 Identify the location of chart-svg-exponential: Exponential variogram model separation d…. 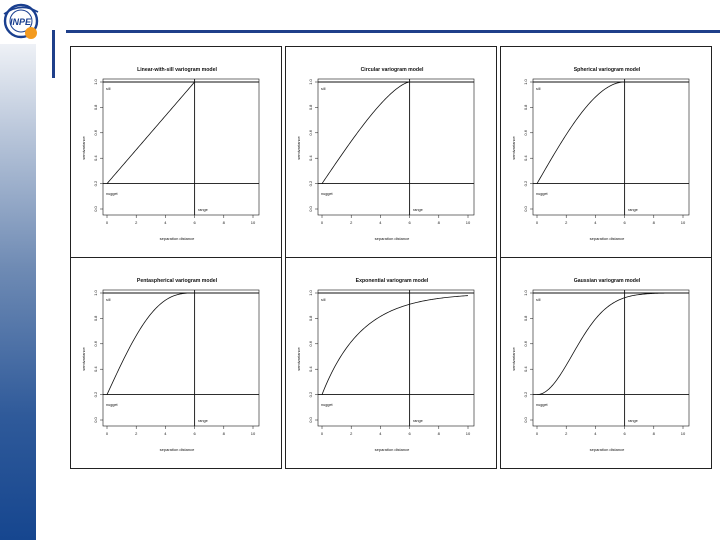
(385, 365).